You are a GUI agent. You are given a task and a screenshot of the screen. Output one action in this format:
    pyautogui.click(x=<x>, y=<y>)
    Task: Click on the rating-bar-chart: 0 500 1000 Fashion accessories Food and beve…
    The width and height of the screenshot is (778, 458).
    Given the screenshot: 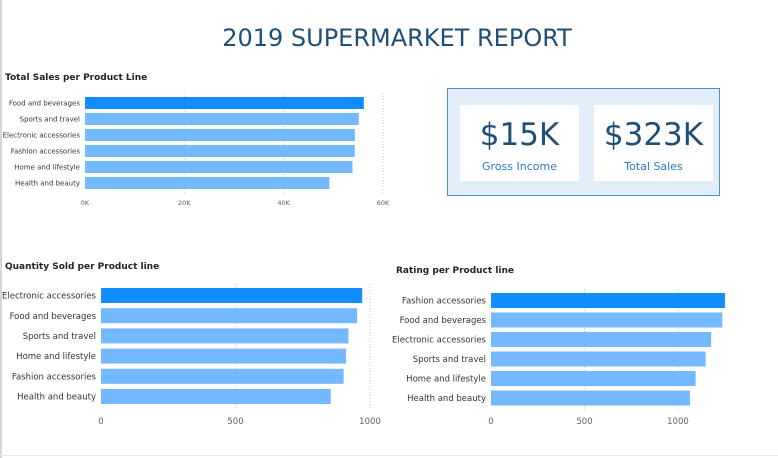 What is the action you would take?
    pyautogui.click(x=565, y=359)
    